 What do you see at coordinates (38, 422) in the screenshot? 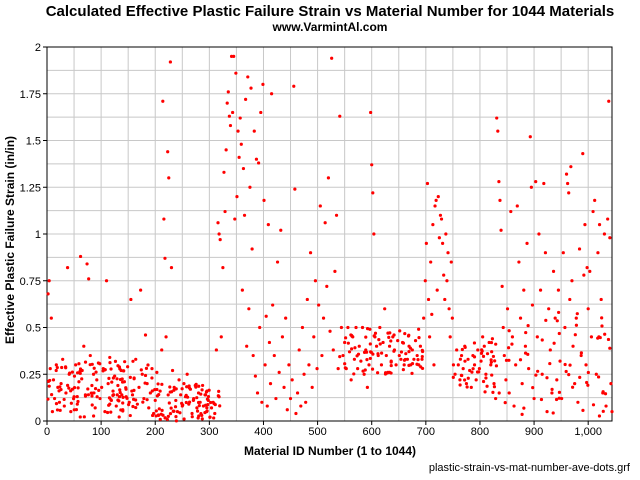
I see `y-tick-label: 0` at bounding box center [38, 422].